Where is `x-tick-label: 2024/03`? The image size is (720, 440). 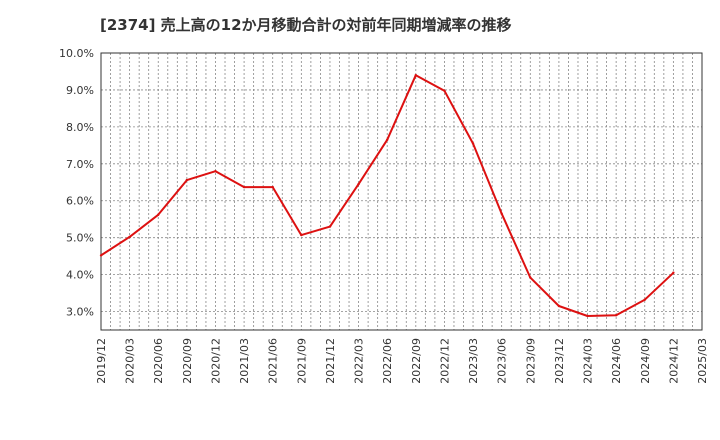
x-tick-label: 2024/03 is located at coordinates (588, 361).